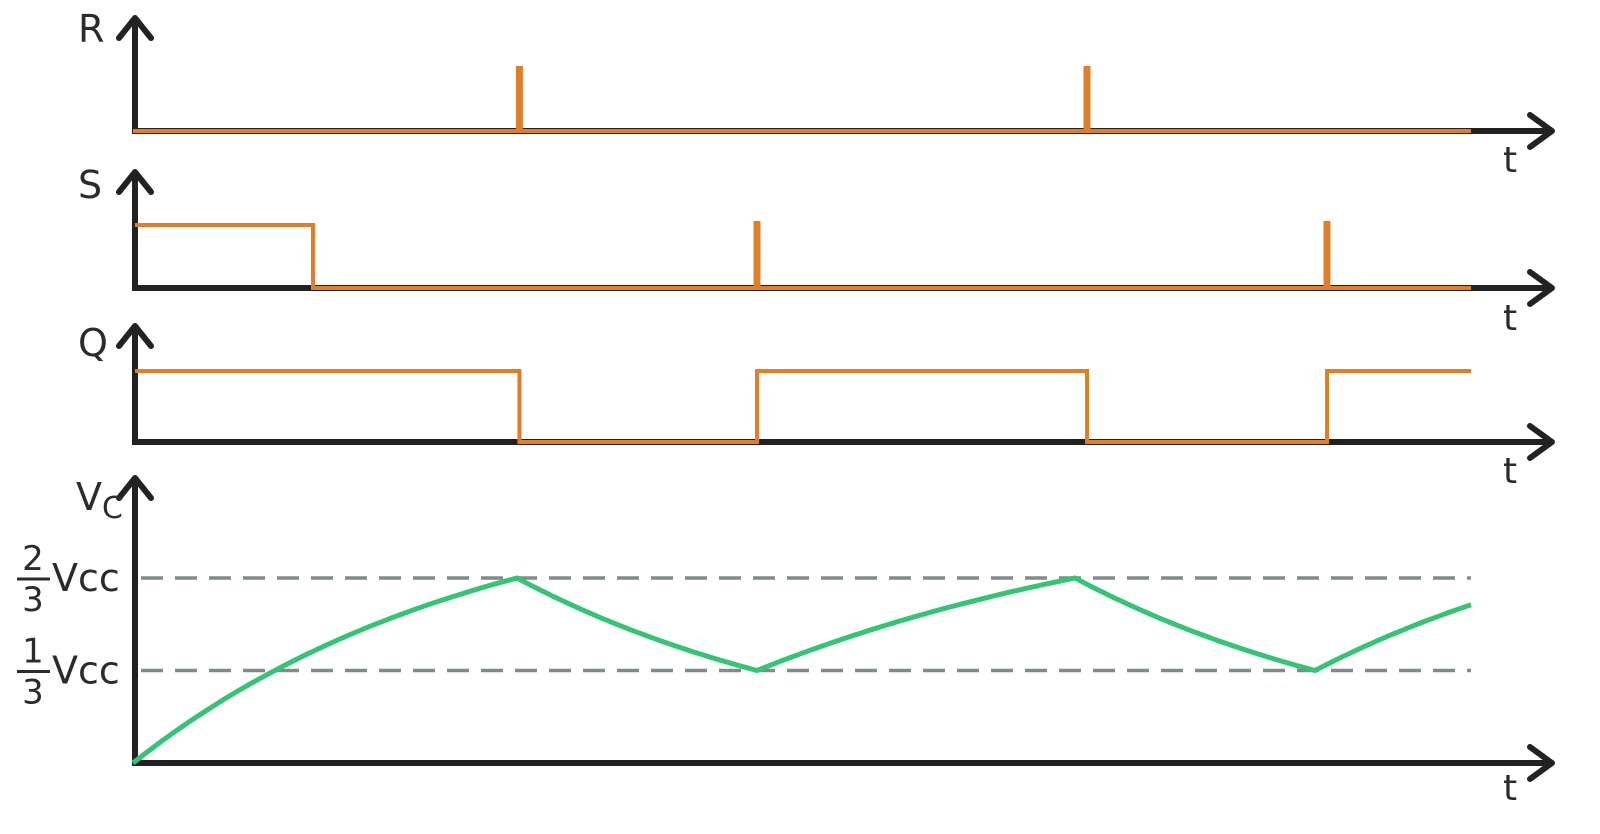 The width and height of the screenshot is (1600, 834). I want to click on signal-waveform-s, so click(803, 256).